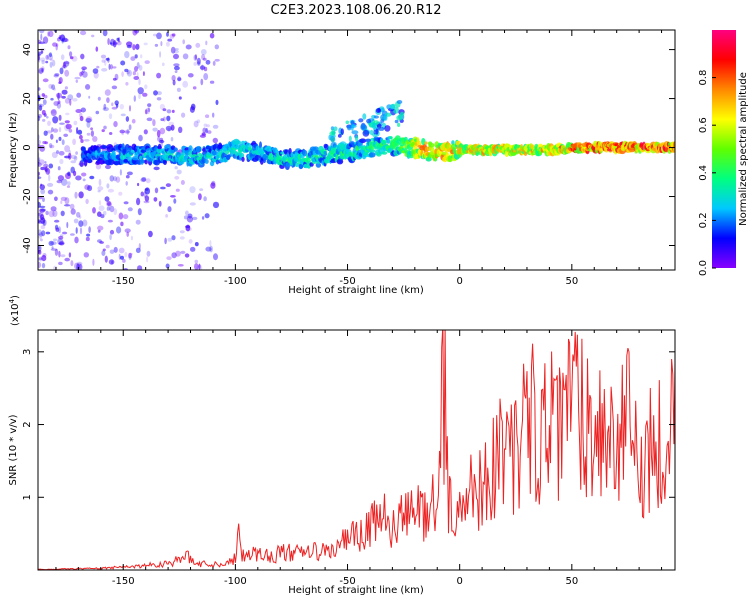  I want to click on snr-y-scale-base: (x10, so click(15, 314).